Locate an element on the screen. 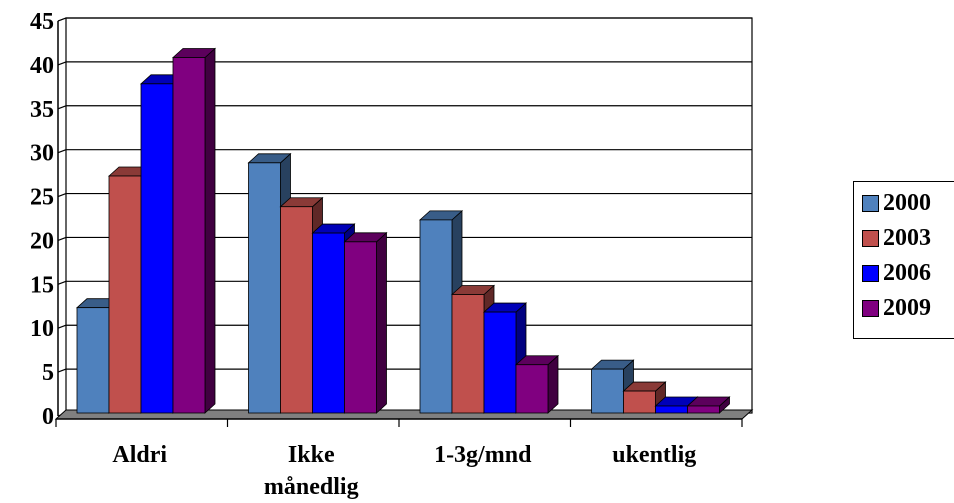 This screenshot has height=503, width=954. legend-item: 2009 is located at coordinates (896, 308).